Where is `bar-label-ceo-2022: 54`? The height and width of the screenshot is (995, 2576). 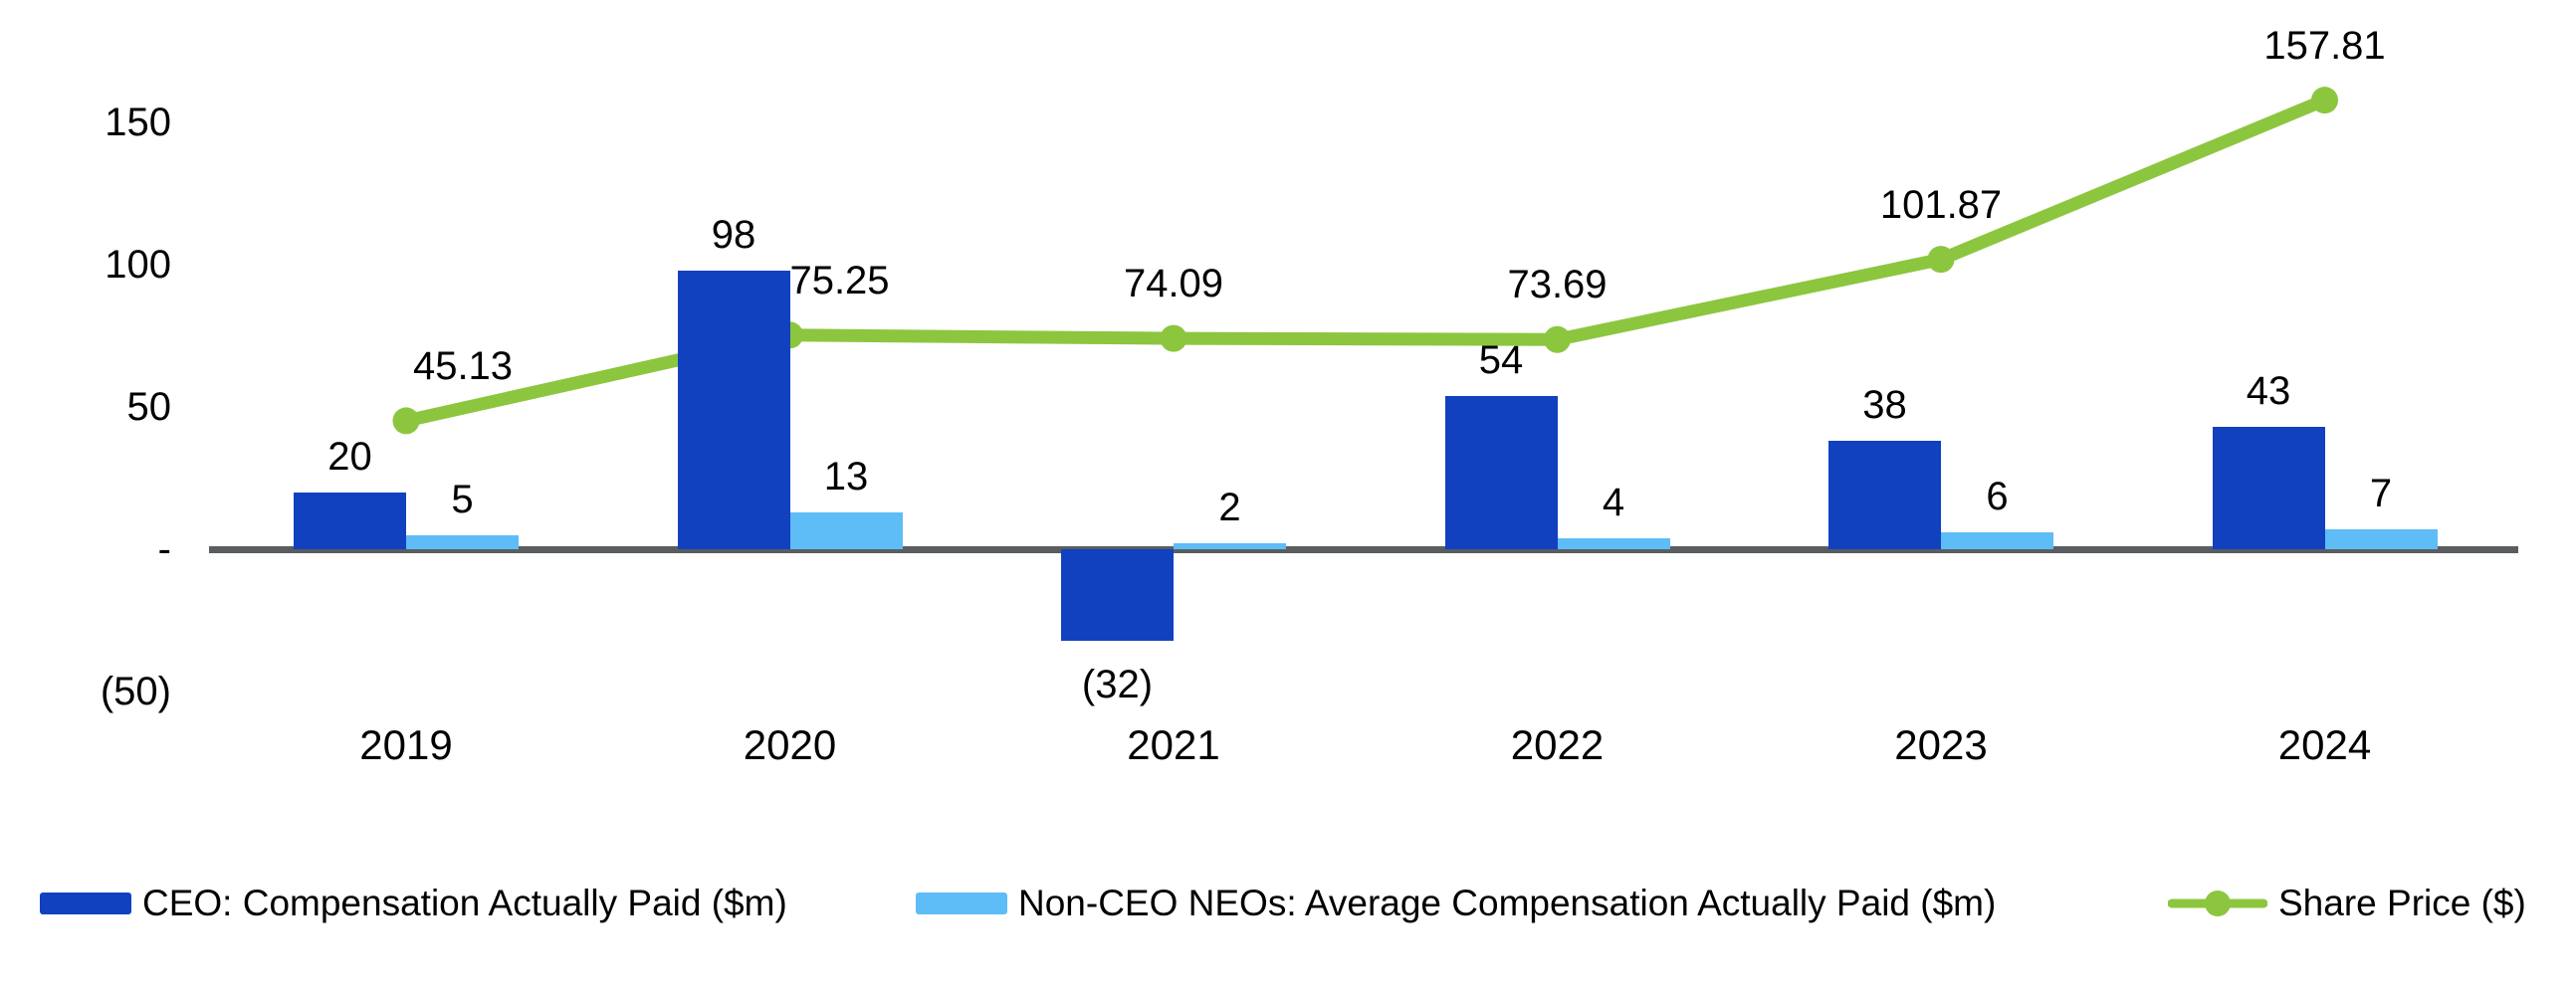
bar-label-ceo-2022: 54 is located at coordinates (1501, 359).